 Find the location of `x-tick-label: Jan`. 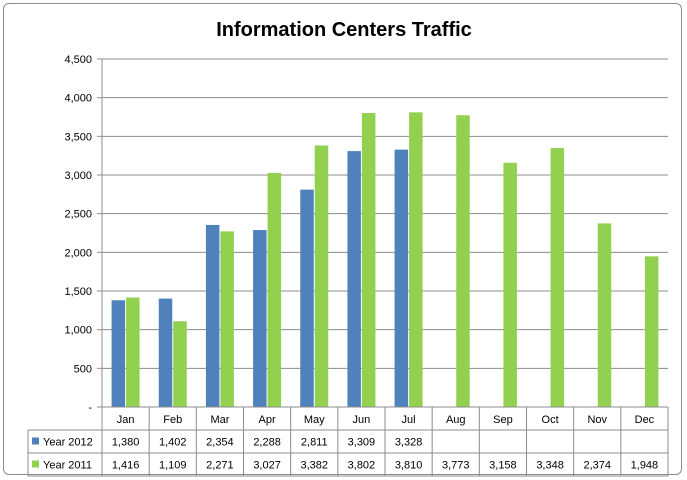

x-tick-label: Jan is located at coordinates (126, 420).